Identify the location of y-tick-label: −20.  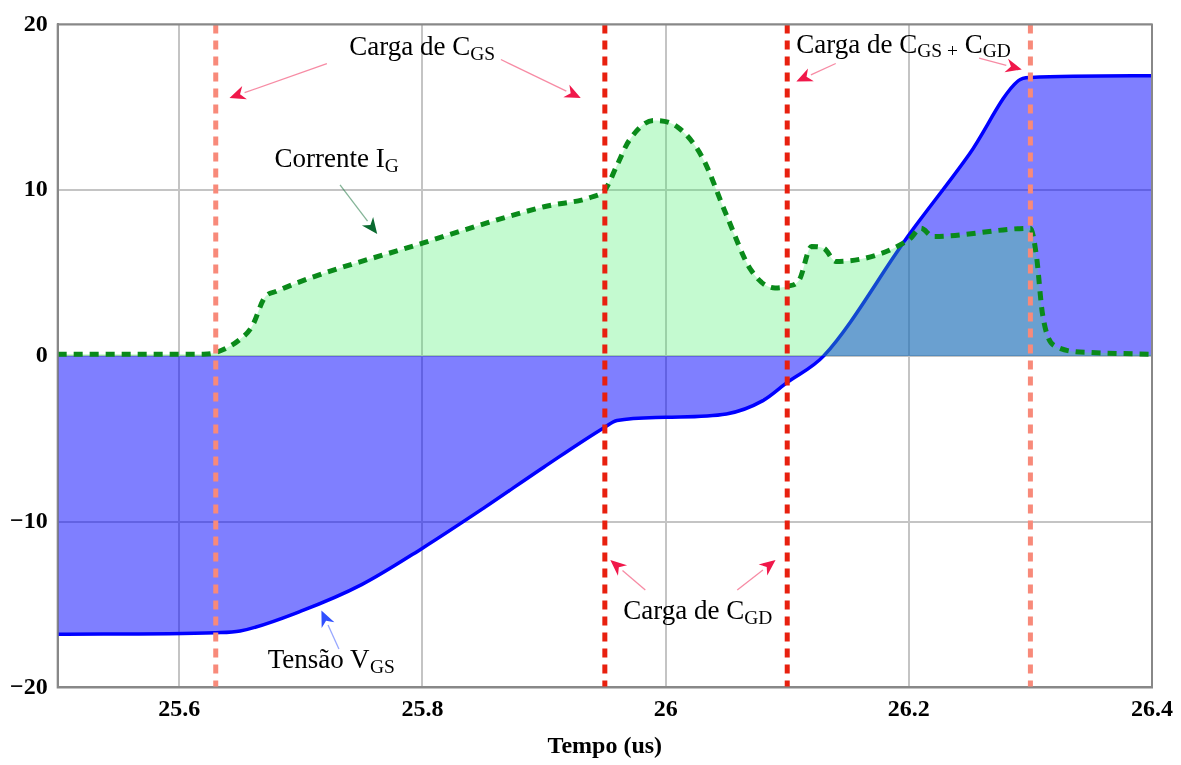
(28, 685).